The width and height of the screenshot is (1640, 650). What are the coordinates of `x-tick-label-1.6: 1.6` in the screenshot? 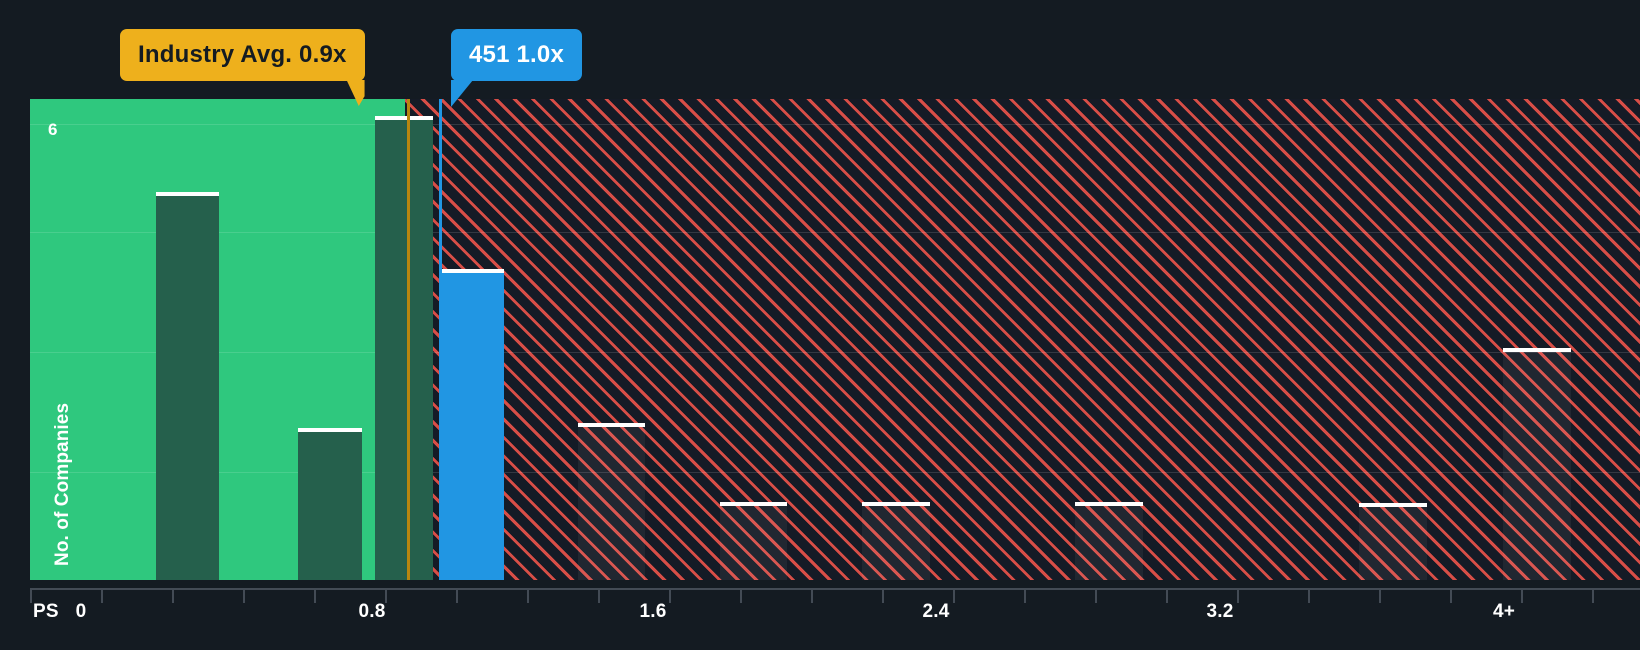 It's located at (653, 611).